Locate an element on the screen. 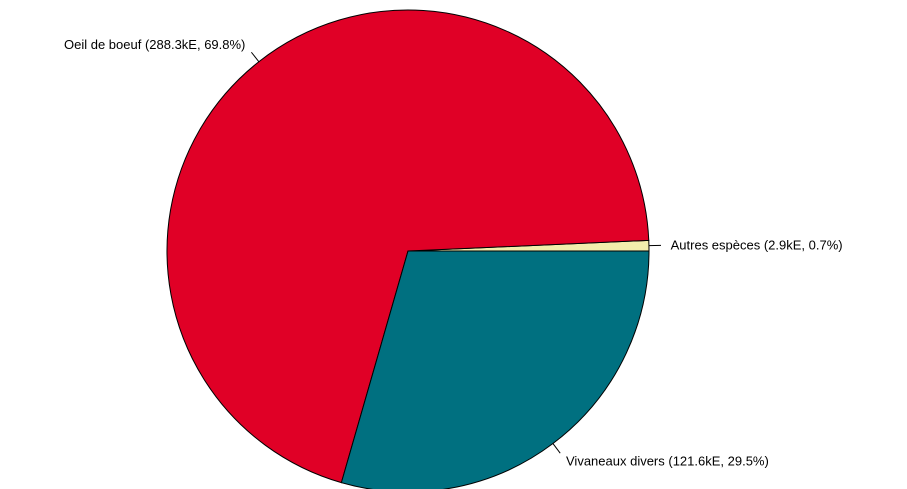 The image size is (907, 489). leader-line-oeil-de-boeuf is located at coordinates (255, 57).